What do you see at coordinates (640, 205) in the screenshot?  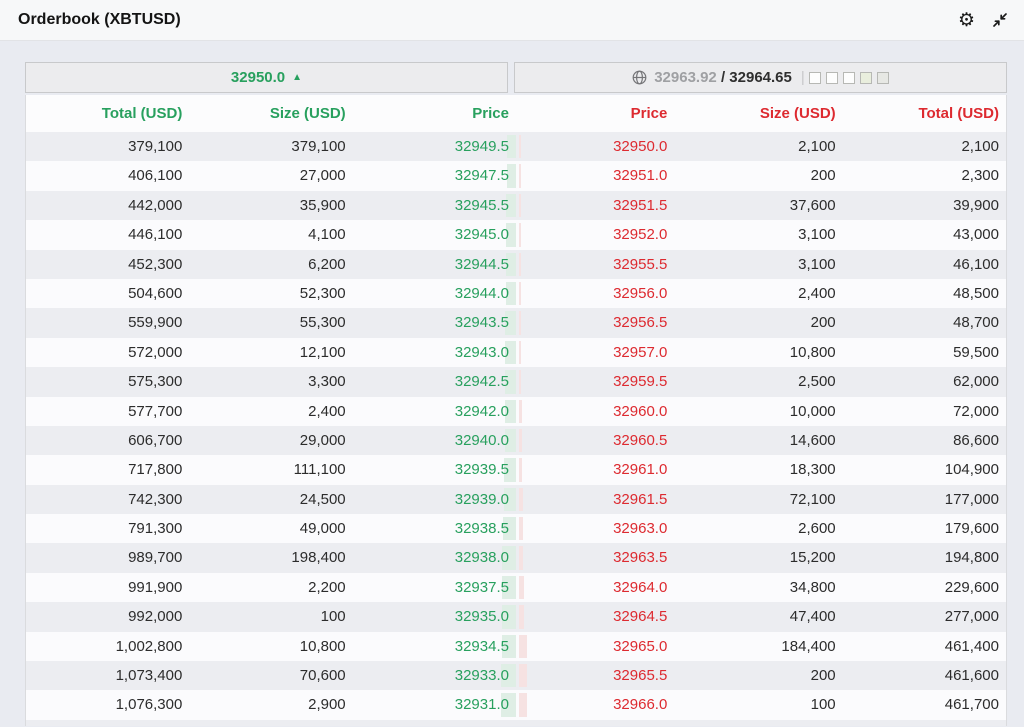 I see `ask-price-cell: 32951.5` at bounding box center [640, 205].